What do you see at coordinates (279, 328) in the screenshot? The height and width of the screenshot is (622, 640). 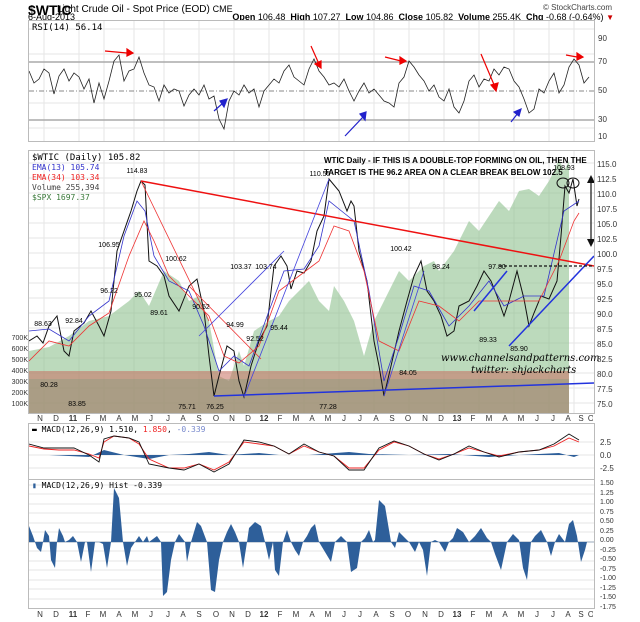 I see `svg-text: 95.44` at bounding box center [279, 328].